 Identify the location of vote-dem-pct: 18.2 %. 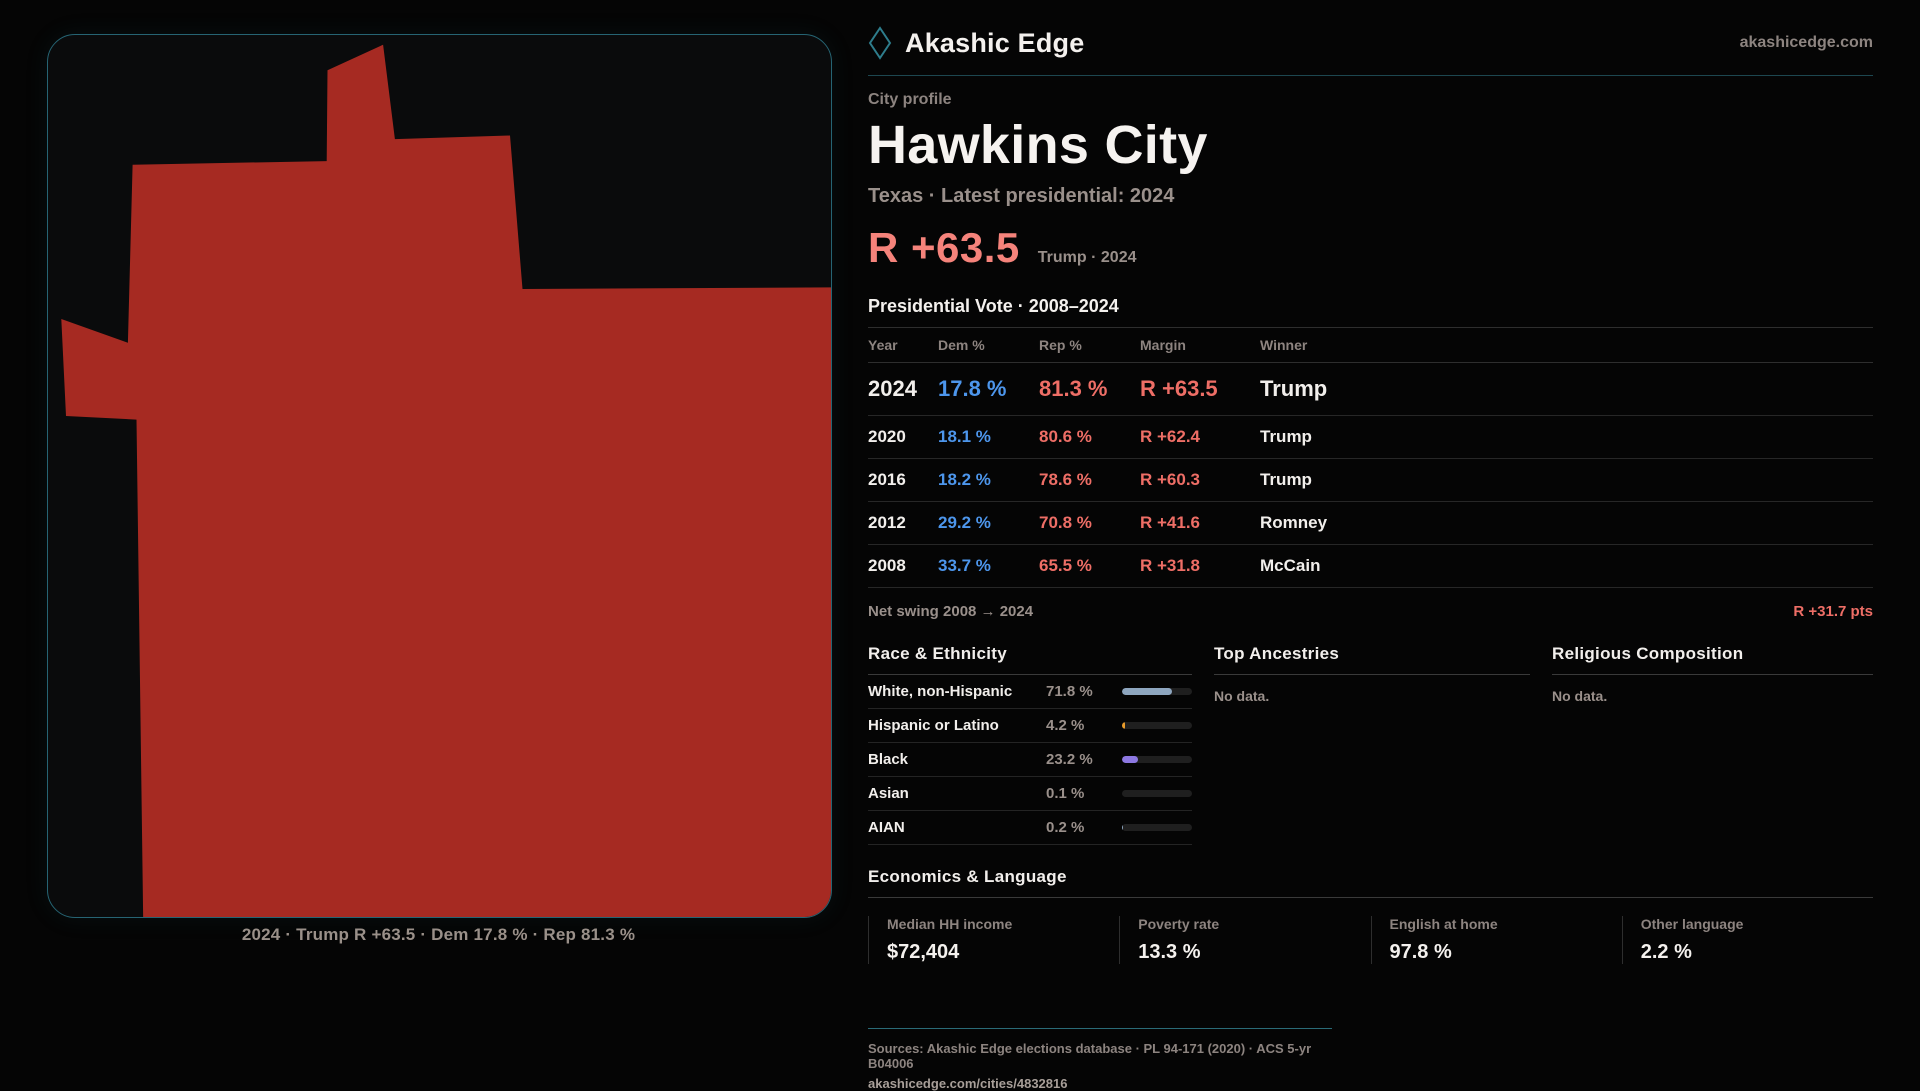
(988, 480).